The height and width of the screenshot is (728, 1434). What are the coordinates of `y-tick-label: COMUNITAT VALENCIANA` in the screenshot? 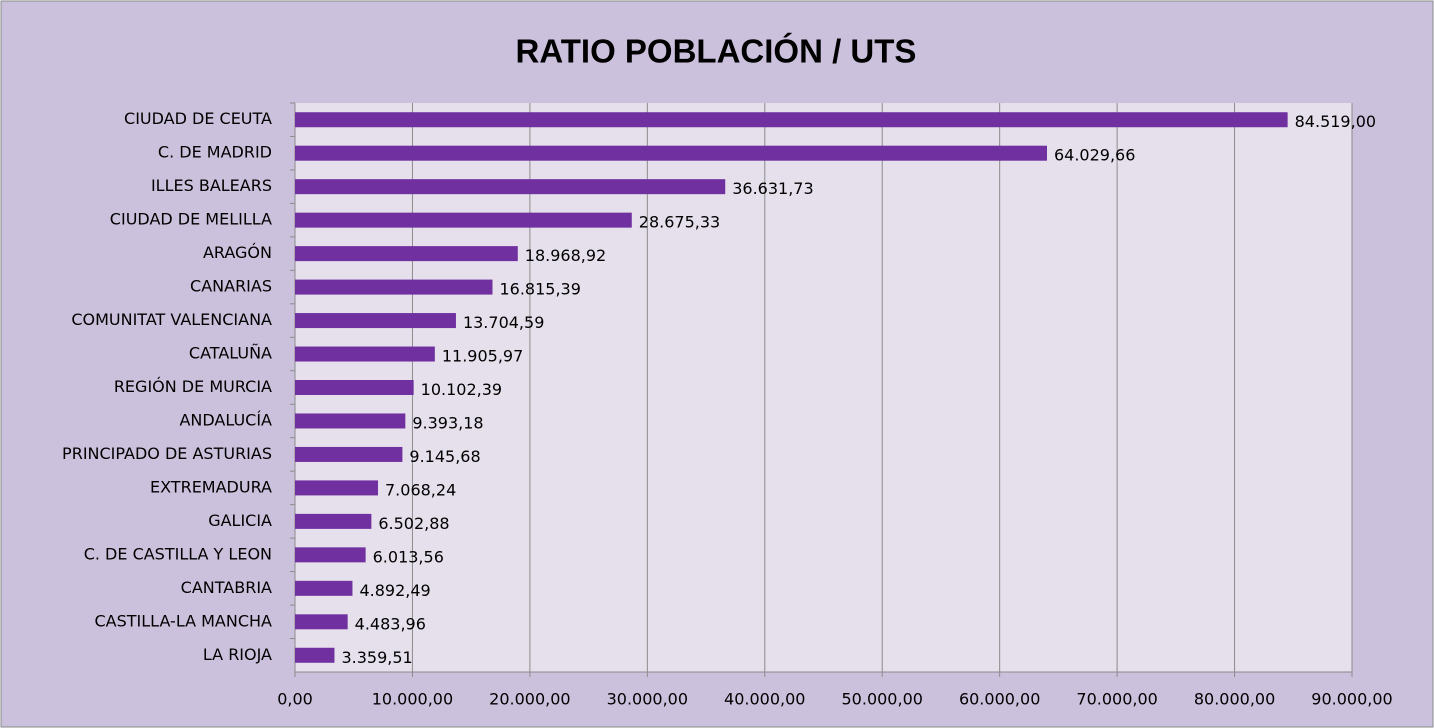 It's located at (171, 319).